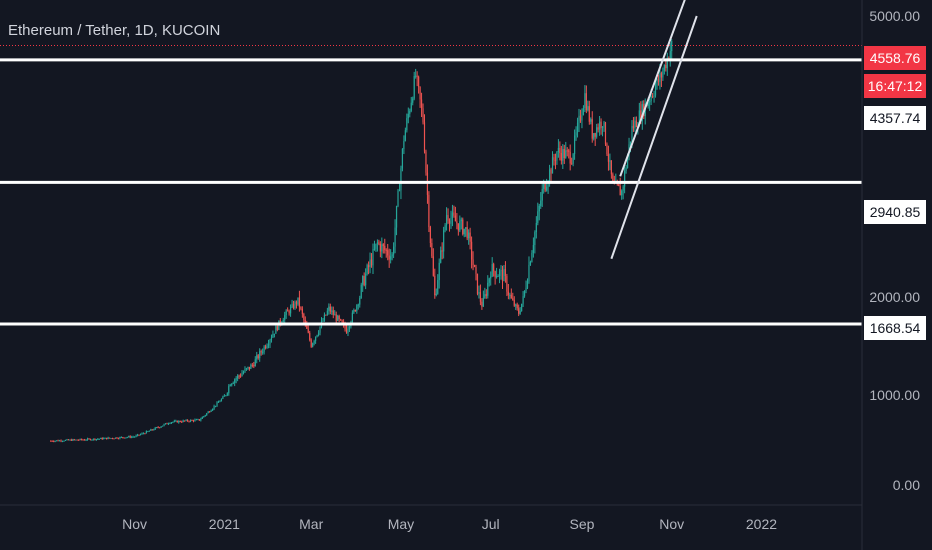  What do you see at coordinates (761, 524) in the screenshot?
I see `x-tick-label: 2022` at bounding box center [761, 524].